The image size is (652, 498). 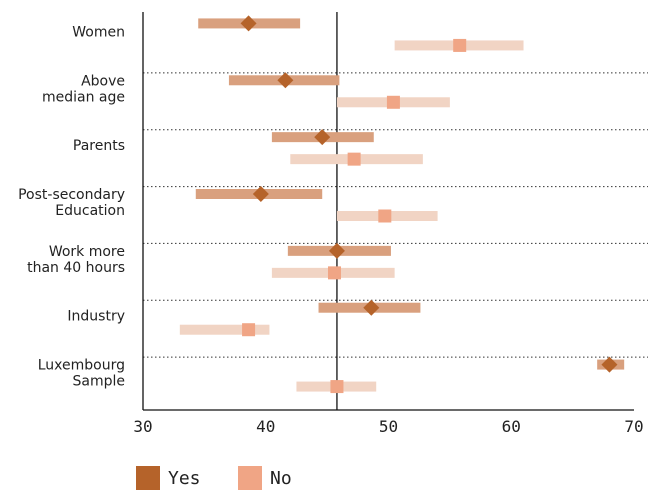 What do you see at coordinates (265, 426) in the screenshot?
I see `x-tick-label: 40` at bounding box center [265, 426].